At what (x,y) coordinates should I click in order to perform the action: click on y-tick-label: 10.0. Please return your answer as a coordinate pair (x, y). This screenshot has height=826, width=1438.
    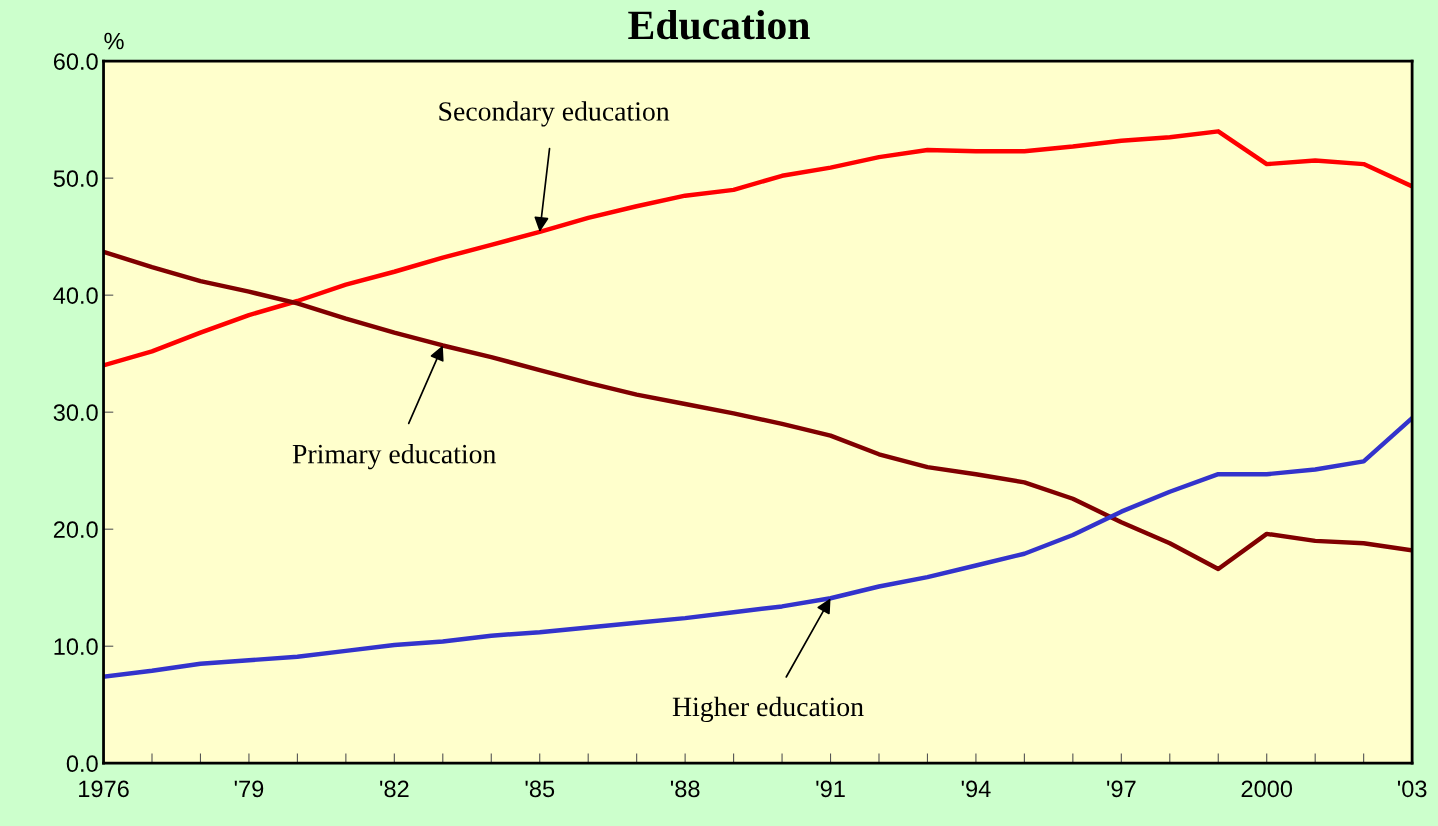
    Looking at the image, I should click on (76, 646).